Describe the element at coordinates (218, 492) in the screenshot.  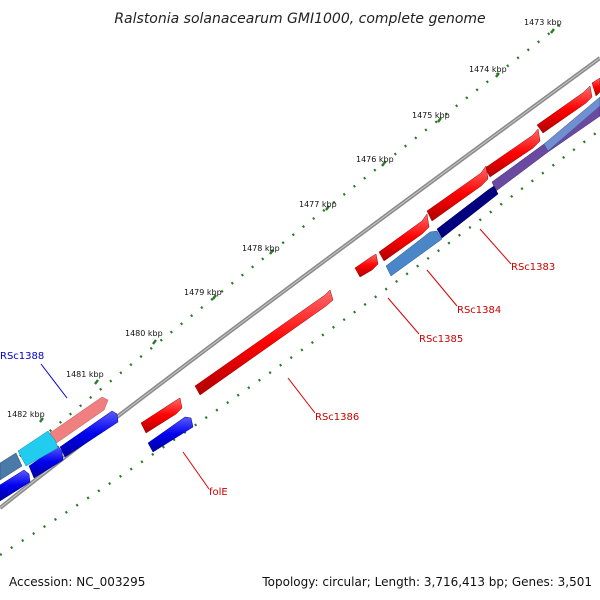
I see `gene-label: folE` at that location.